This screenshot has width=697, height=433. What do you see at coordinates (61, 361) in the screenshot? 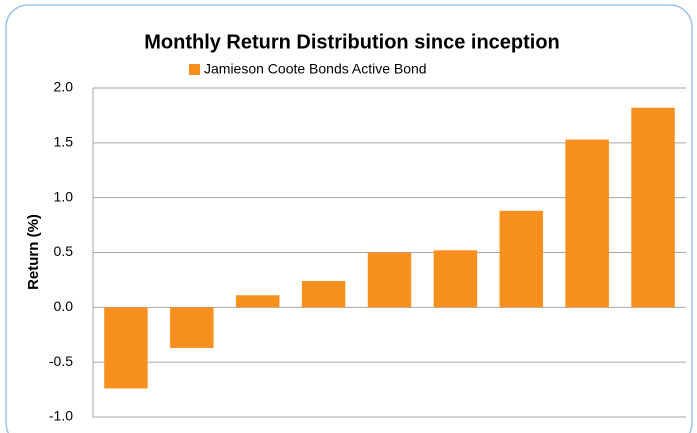
I see `y-tick-label: -0.5` at bounding box center [61, 361].